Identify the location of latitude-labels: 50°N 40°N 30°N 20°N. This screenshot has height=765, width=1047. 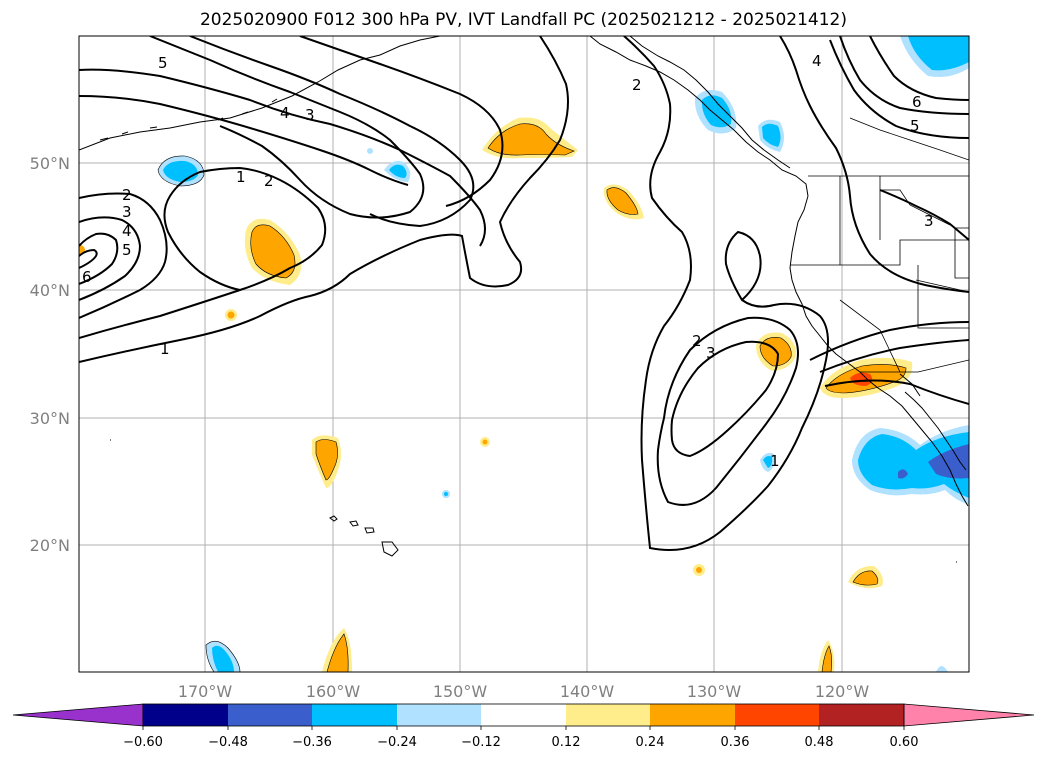
(50, 354).